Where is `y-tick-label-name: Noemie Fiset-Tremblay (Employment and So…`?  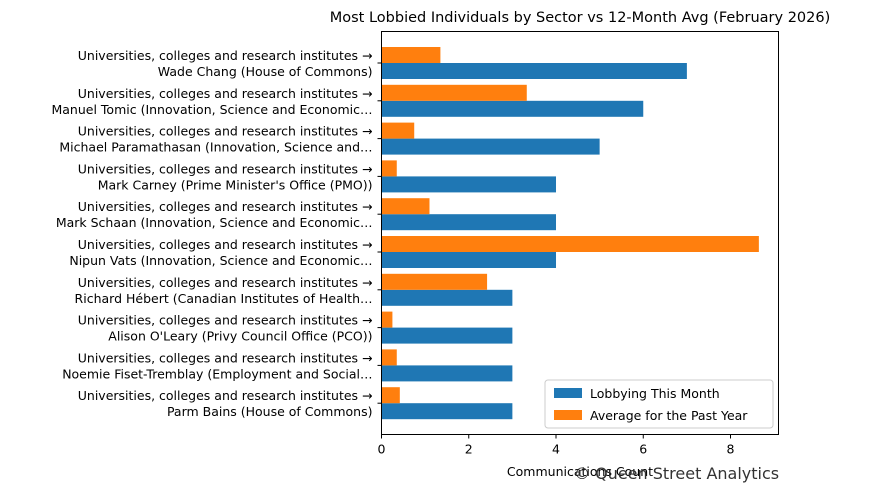 y-tick-label-name: Noemie Fiset-Tremblay (Employment and So… is located at coordinates (217, 373).